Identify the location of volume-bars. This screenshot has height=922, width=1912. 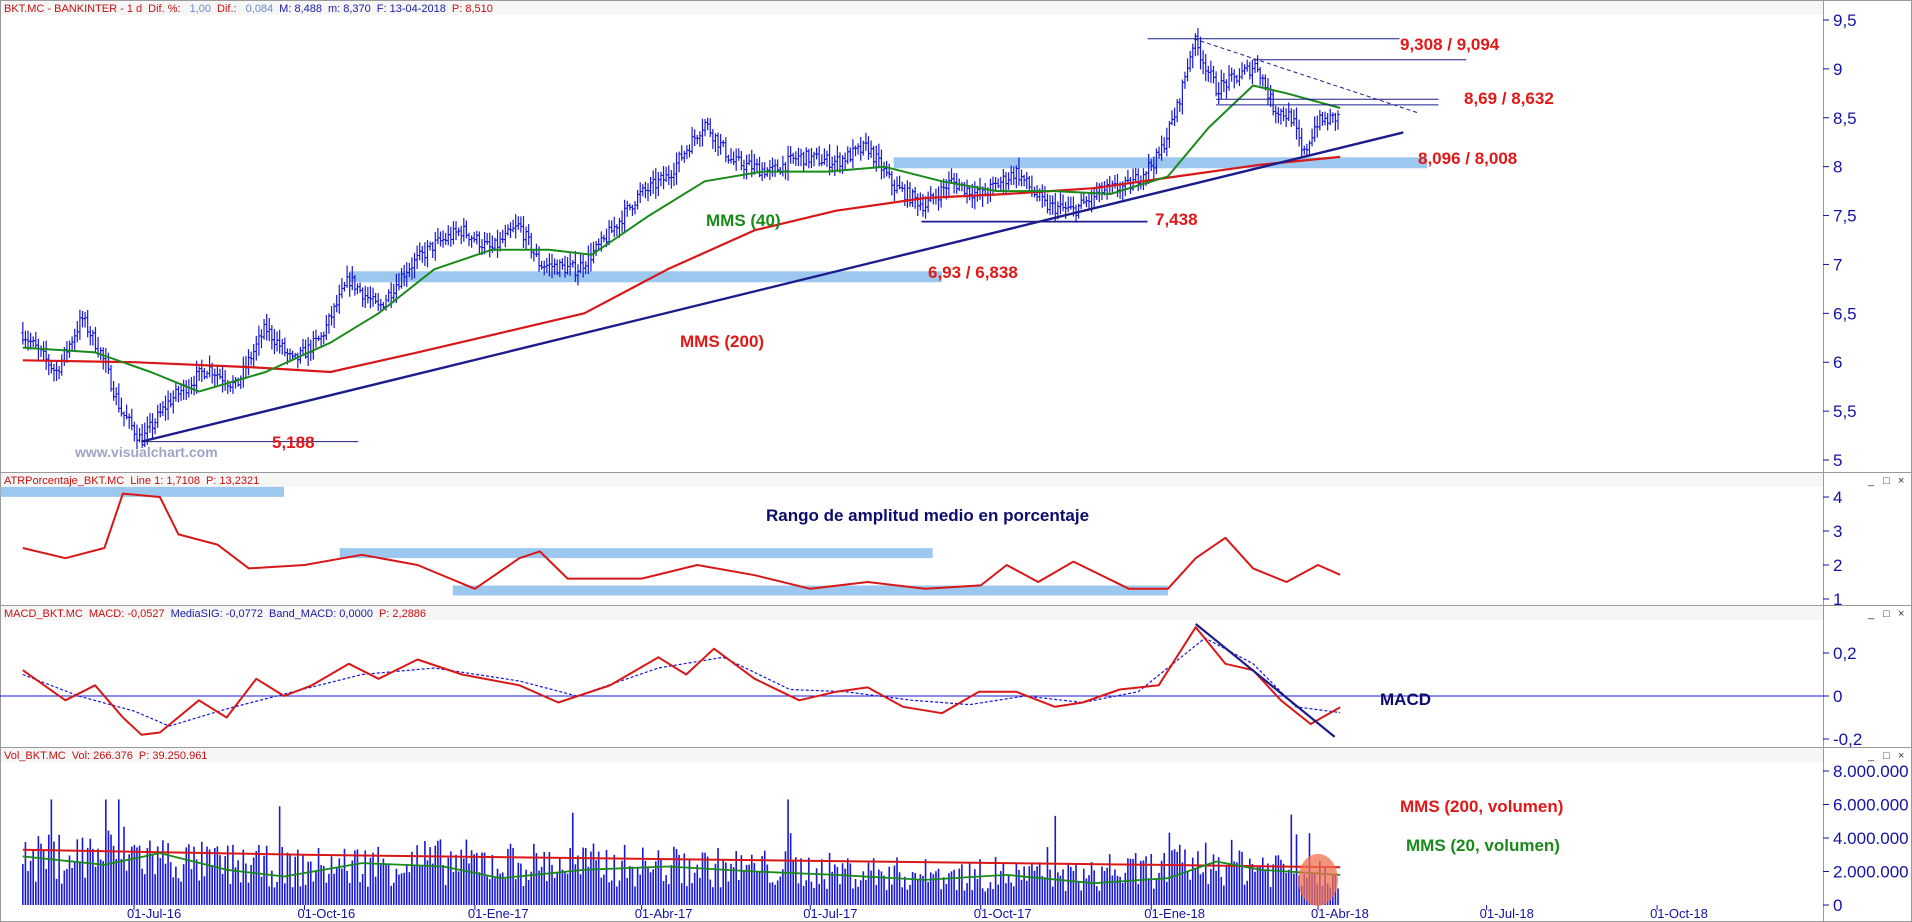
(680, 852).